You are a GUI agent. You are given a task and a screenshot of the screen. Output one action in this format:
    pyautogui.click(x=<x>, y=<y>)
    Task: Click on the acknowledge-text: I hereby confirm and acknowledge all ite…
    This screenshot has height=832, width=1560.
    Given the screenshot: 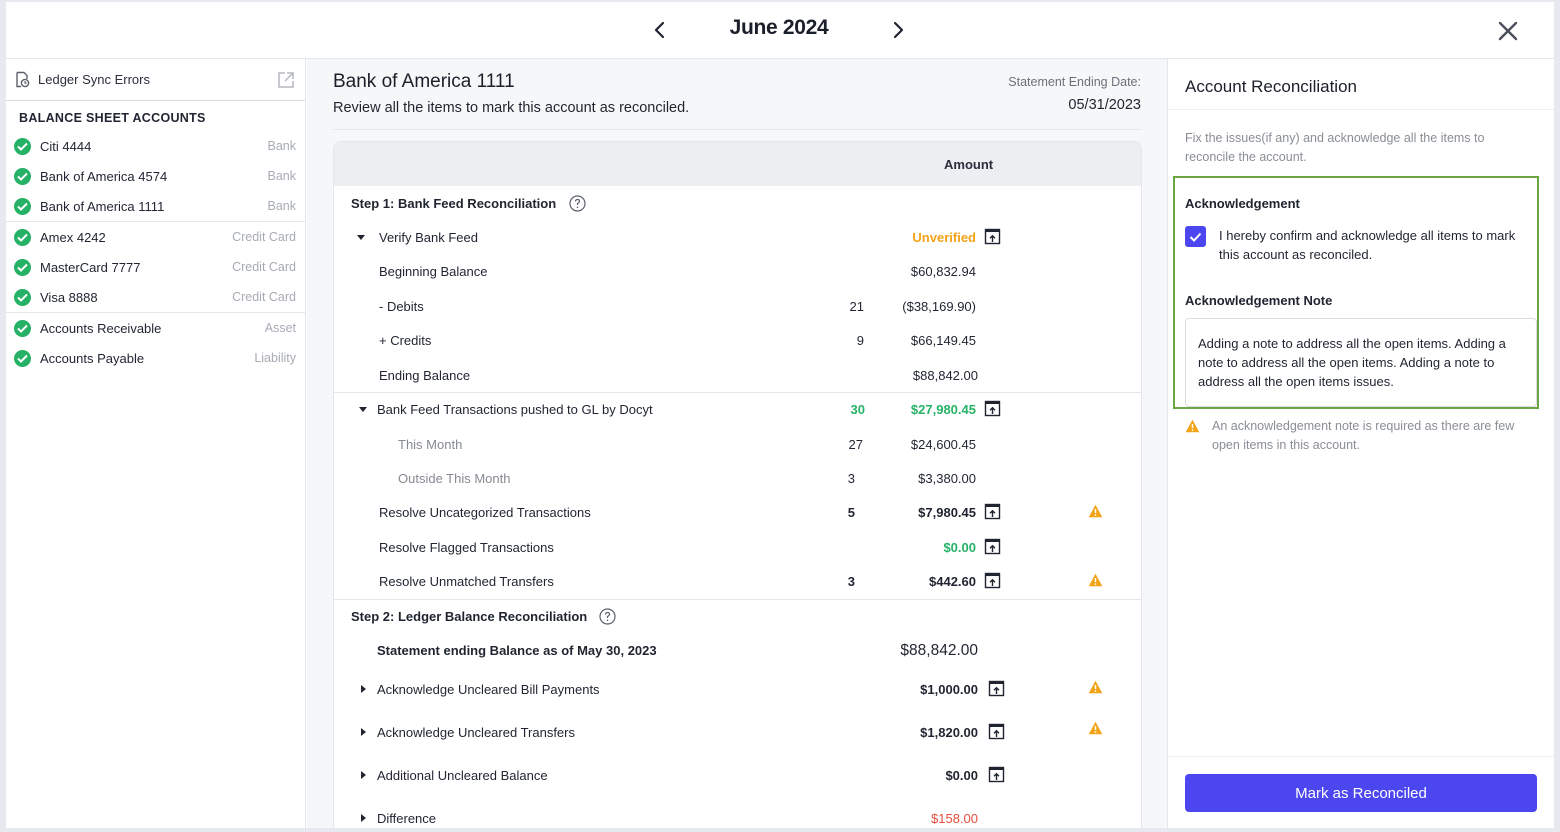 What is the action you would take?
    pyautogui.click(x=1367, y=245)
    